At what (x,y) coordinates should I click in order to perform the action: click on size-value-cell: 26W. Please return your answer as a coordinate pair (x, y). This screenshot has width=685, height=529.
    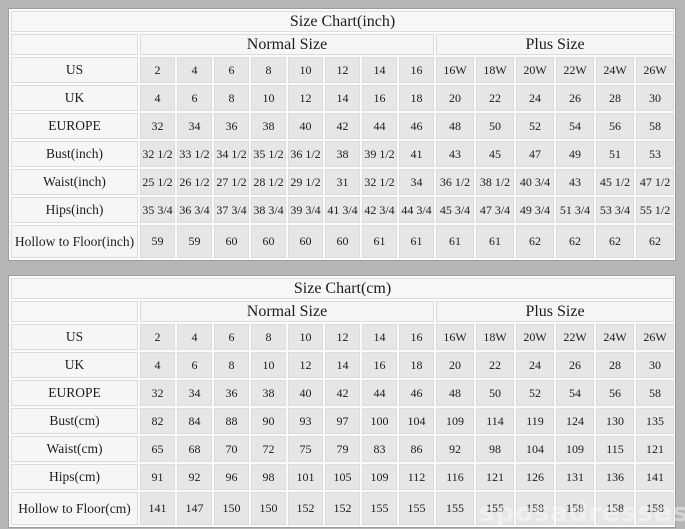
    Looking at the image, I should click on (655, 70).